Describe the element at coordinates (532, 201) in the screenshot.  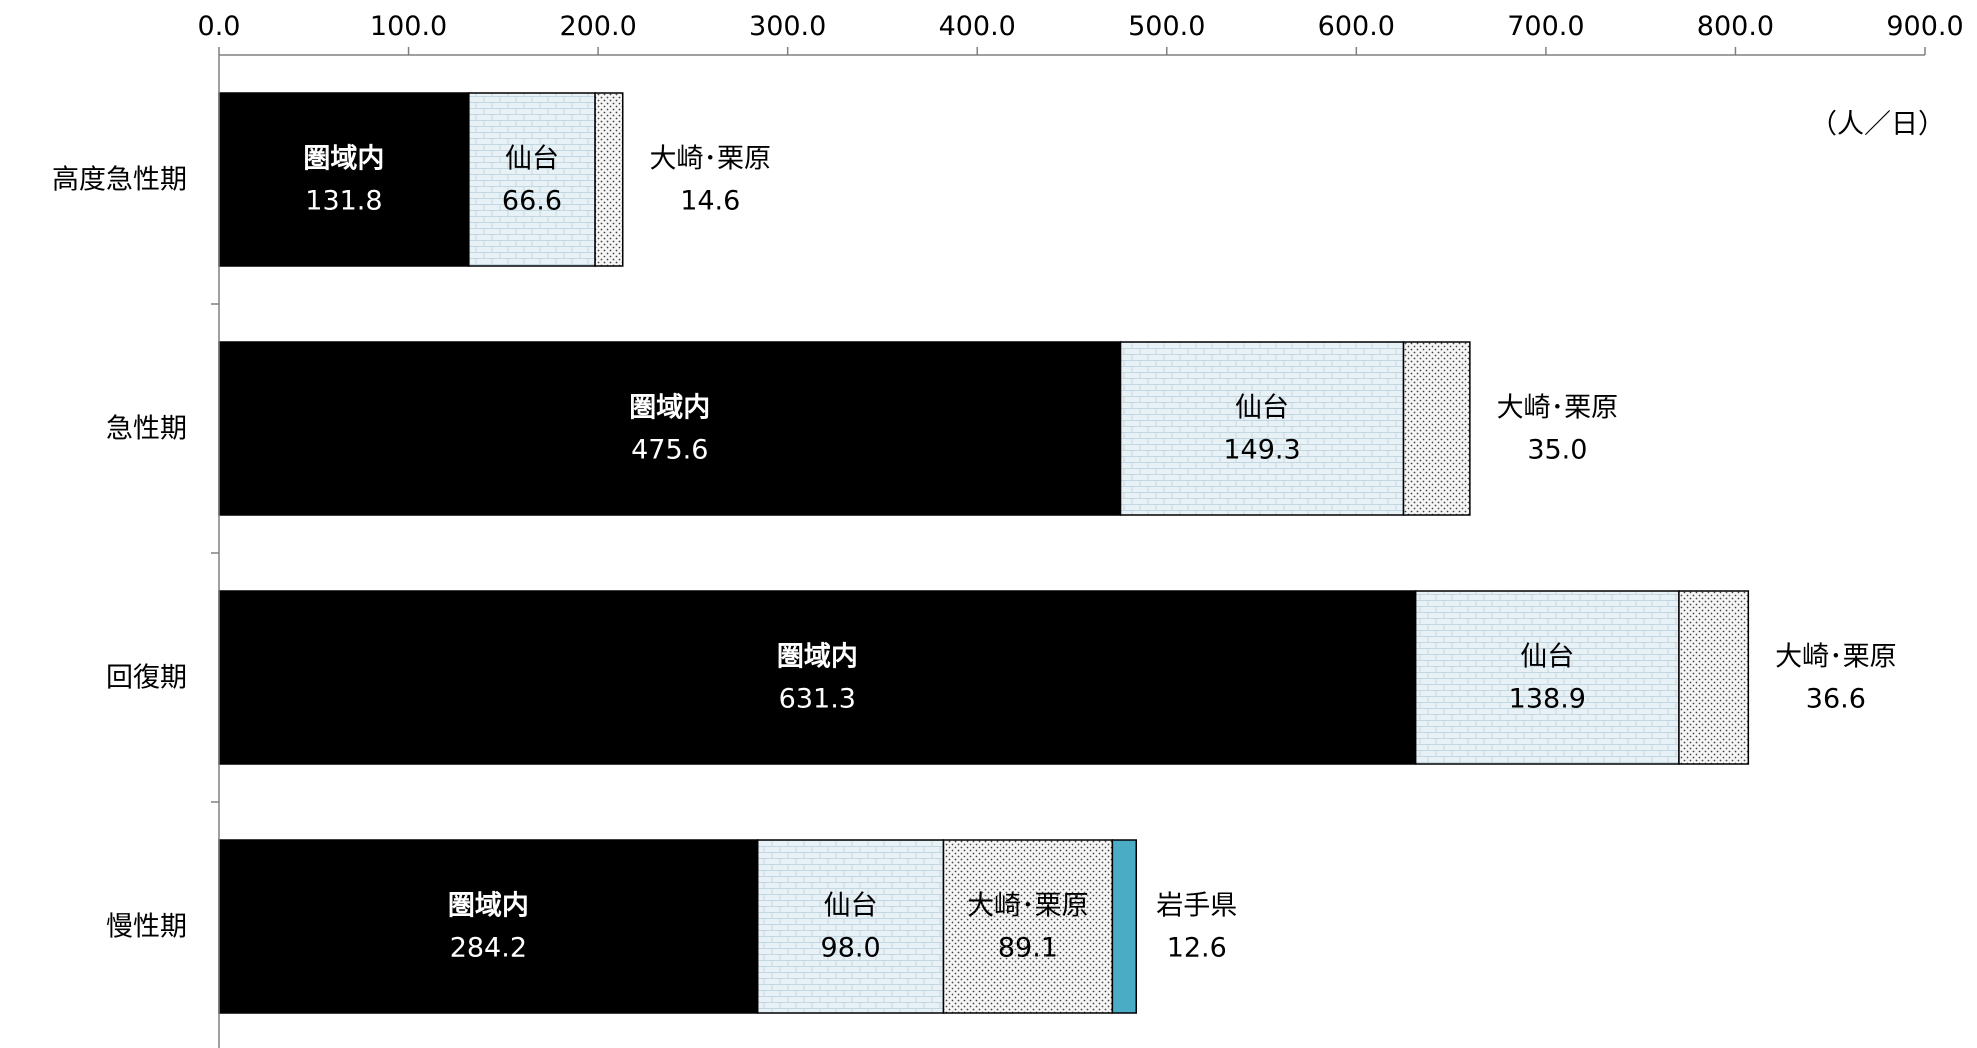
I see `bar-value-label: 66.6` at that location.